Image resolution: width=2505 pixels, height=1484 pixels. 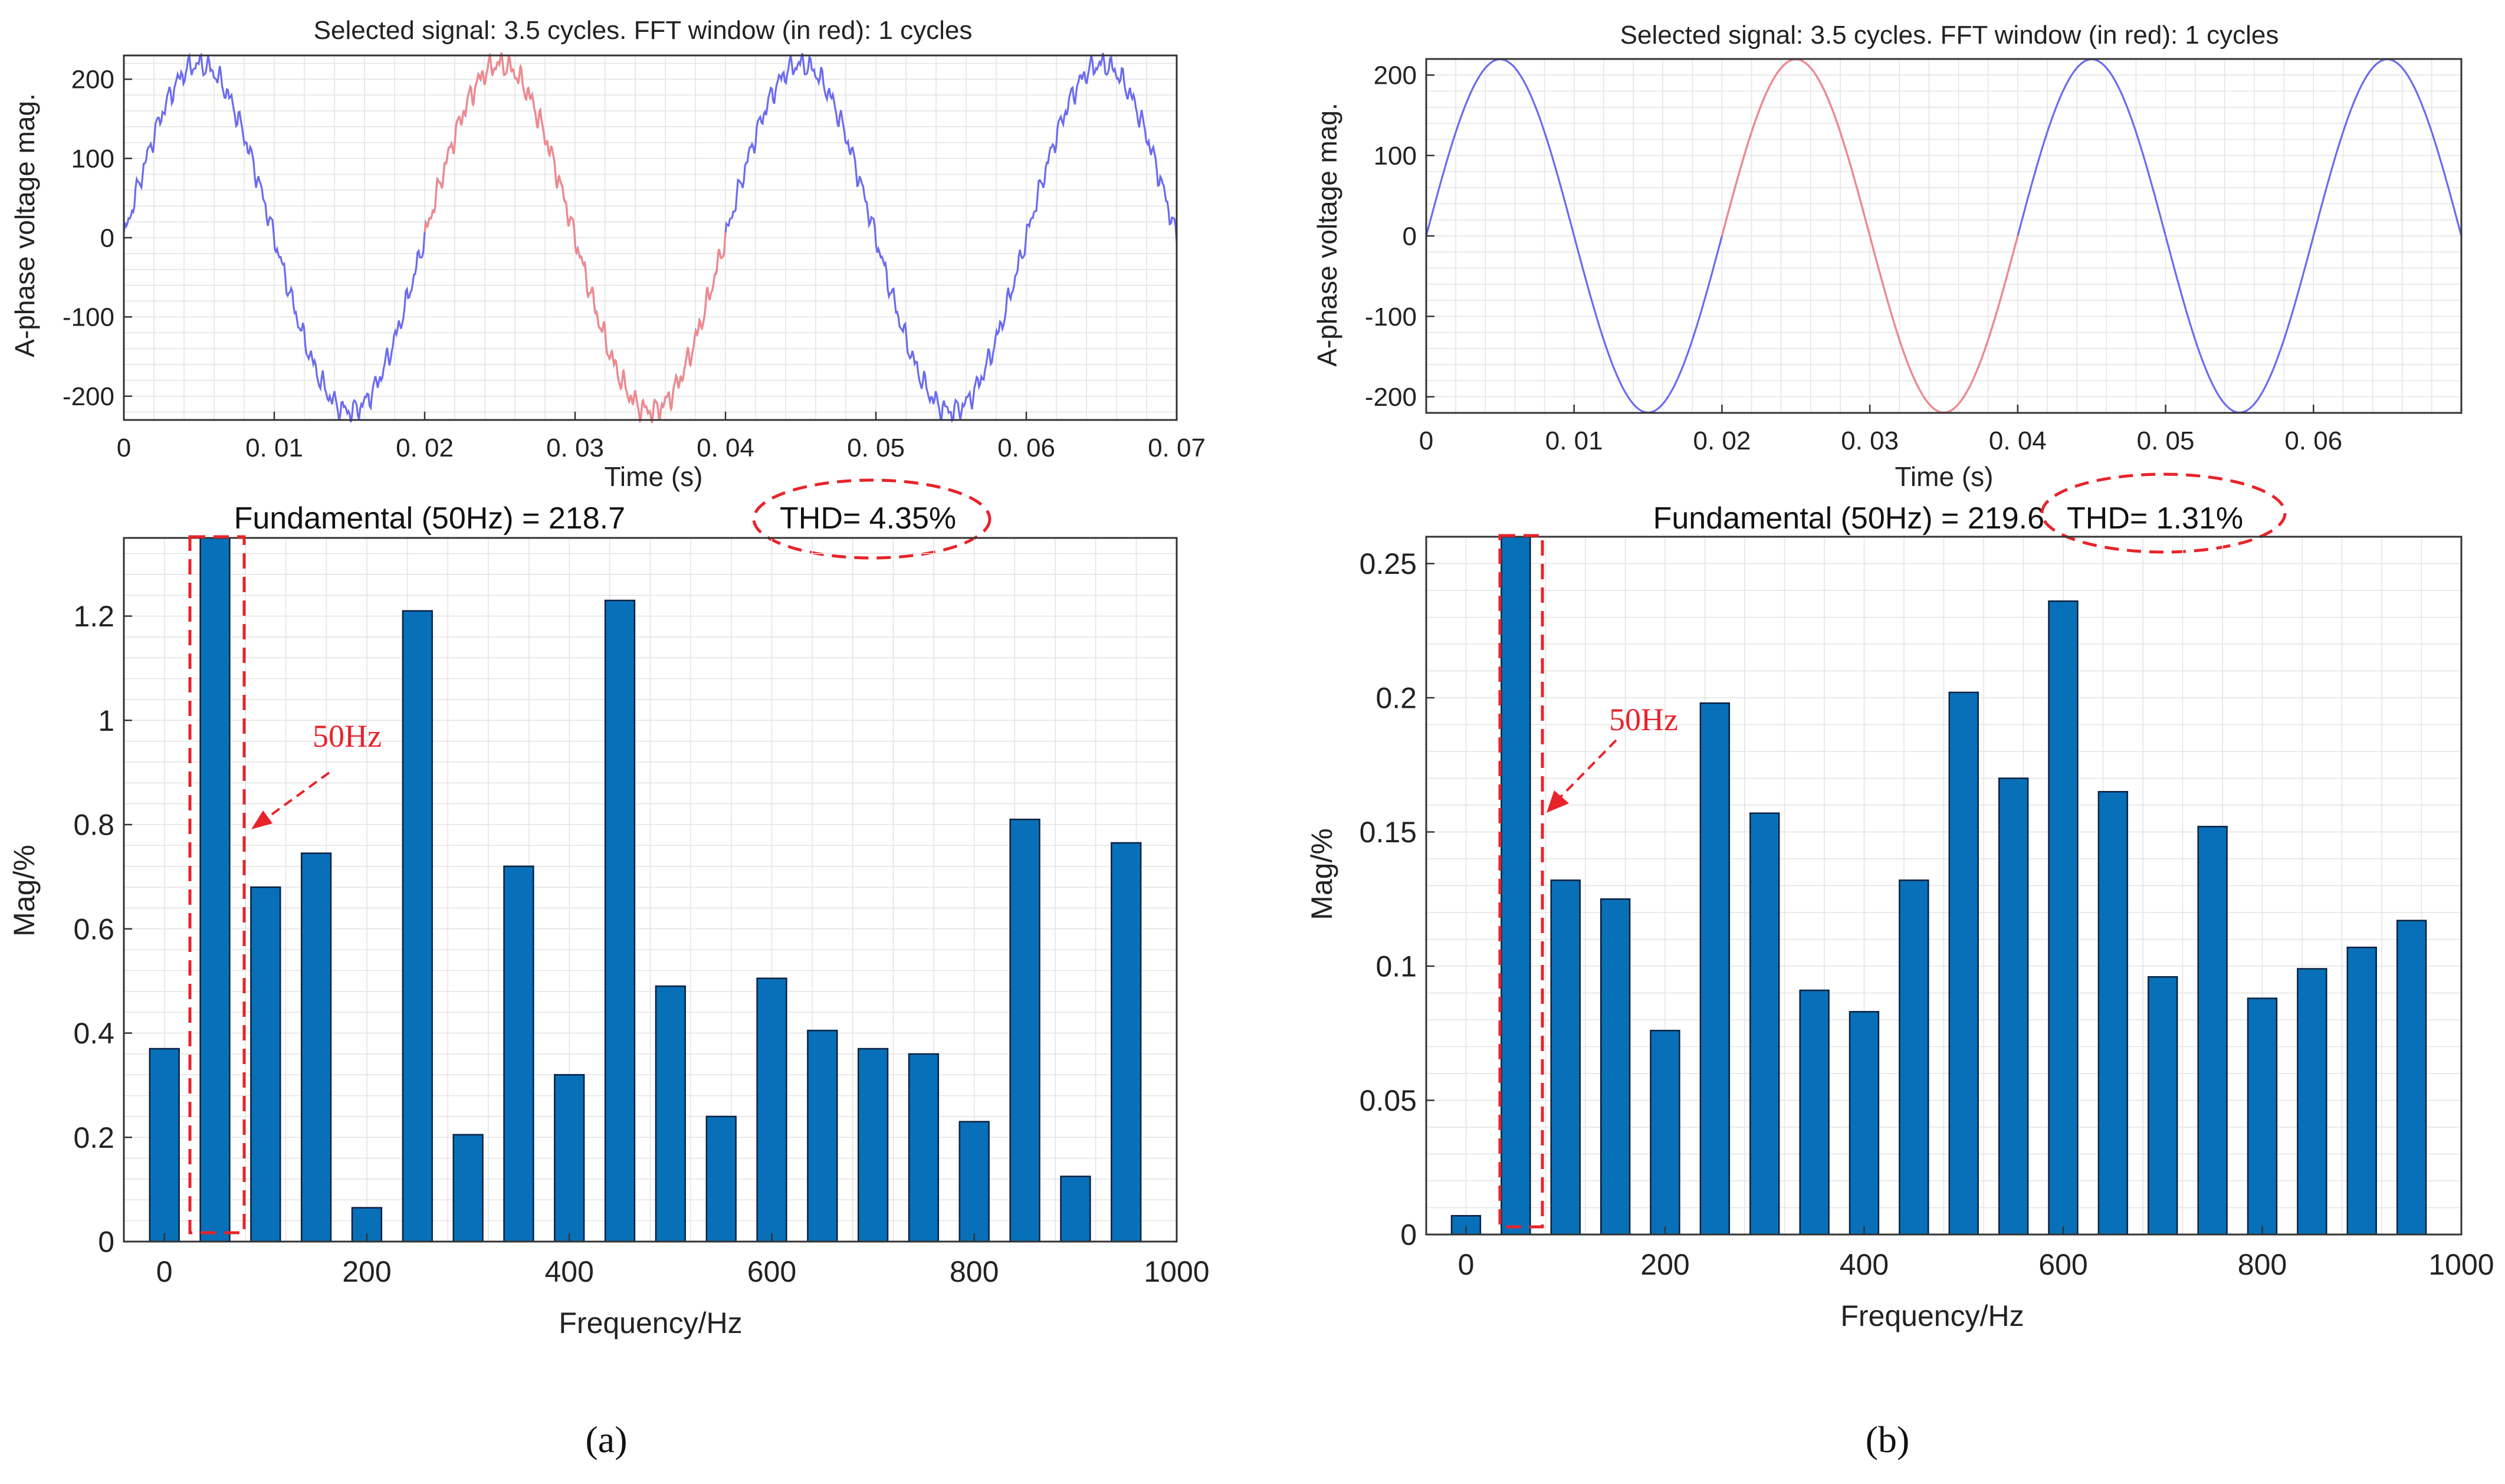 What do you see at coordinates (24, 891) in the screenshot?
I see `panel-a-fft-ylabel: Mag/%` at bounding box center [24, 891].